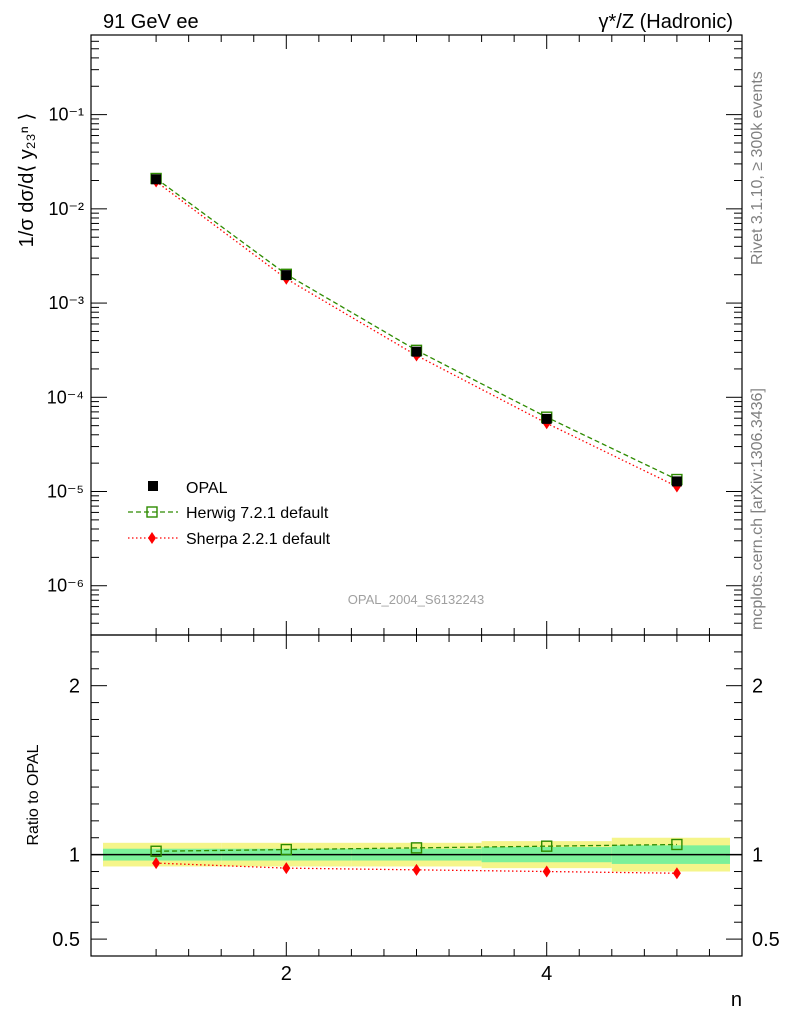  I want to click on rivet-version-note: Rivet 3.1.10, ≥ 300k events, so click(757, 168).